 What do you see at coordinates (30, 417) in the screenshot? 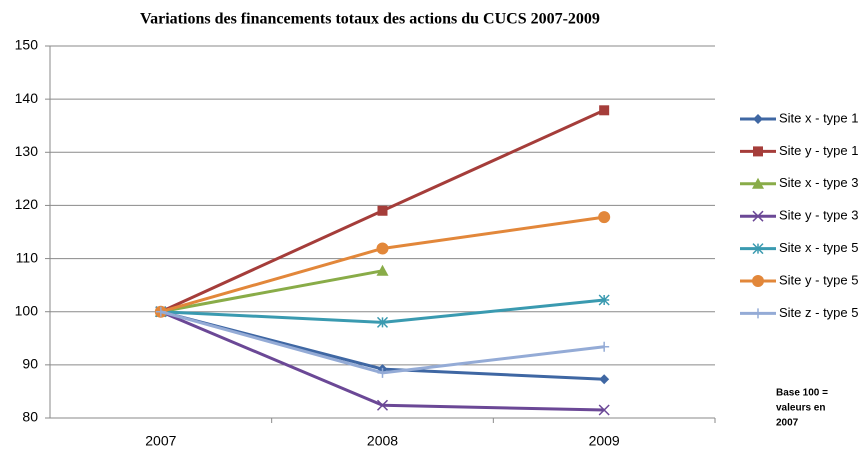
I see `y-tick-label: 80` at bounding box center [30, 417].